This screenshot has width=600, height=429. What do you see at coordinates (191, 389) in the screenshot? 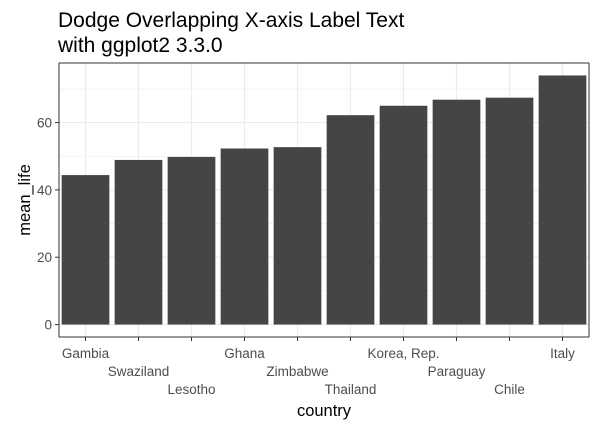
I see `x-tick-label: Lesotho` at bounding box center [191, 389].